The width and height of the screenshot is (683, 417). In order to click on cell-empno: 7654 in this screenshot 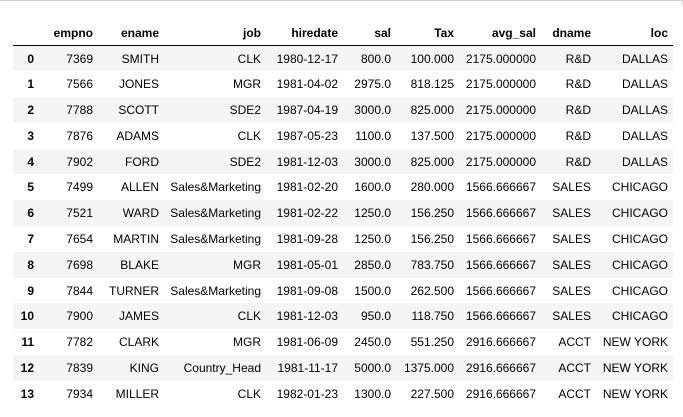, I will do `click(79, 238)`.